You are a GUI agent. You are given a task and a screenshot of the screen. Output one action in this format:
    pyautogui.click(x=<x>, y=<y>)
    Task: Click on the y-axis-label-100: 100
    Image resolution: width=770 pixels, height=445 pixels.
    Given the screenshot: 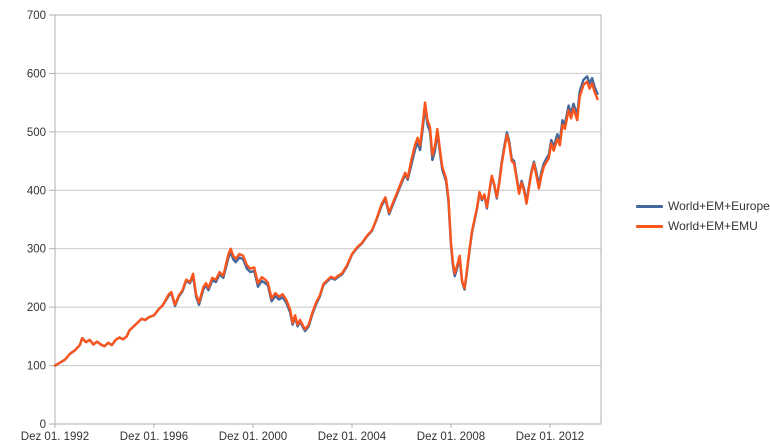 What is the action you would take?
    pyautogui.click(x=36, y=367)
    